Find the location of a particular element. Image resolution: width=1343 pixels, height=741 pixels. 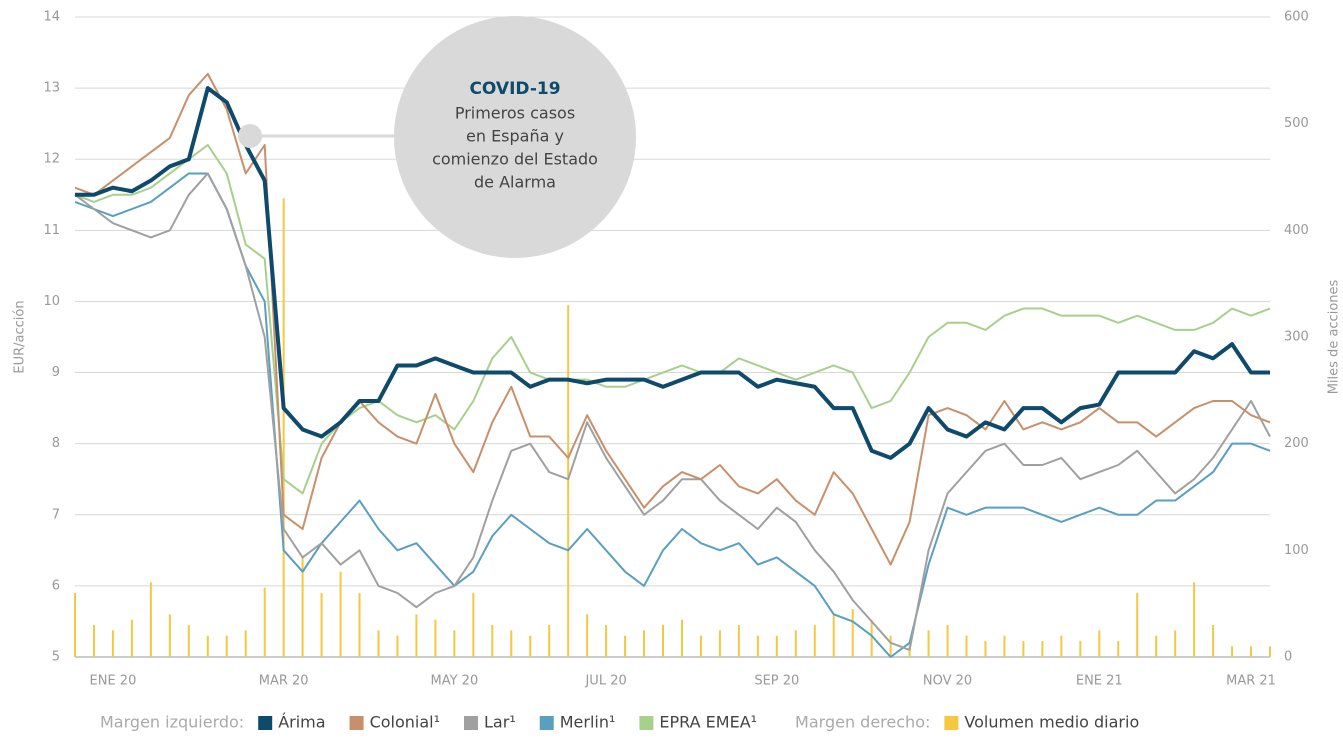

x-tick-label: NOV 20 is located at coordinates (947, 681).